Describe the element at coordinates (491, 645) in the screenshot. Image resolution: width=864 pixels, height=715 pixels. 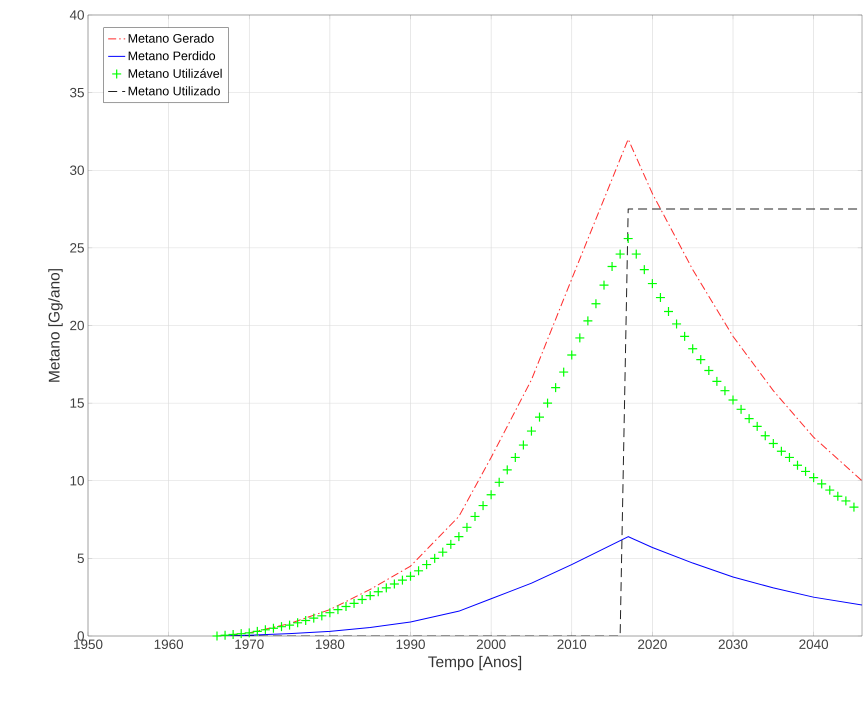
I see `x-tick-label: 2000` at that location.